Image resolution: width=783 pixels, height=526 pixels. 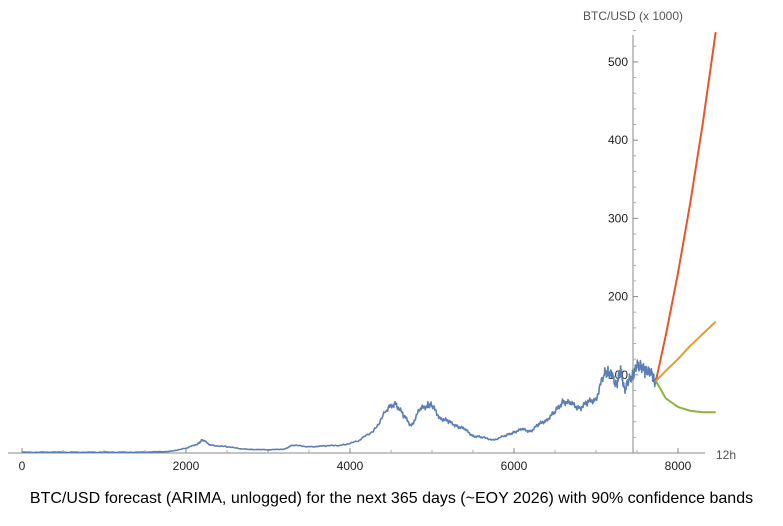 I want to click on y-axis-title: BTC/USD (x 1000), so click(x=633, y=16).